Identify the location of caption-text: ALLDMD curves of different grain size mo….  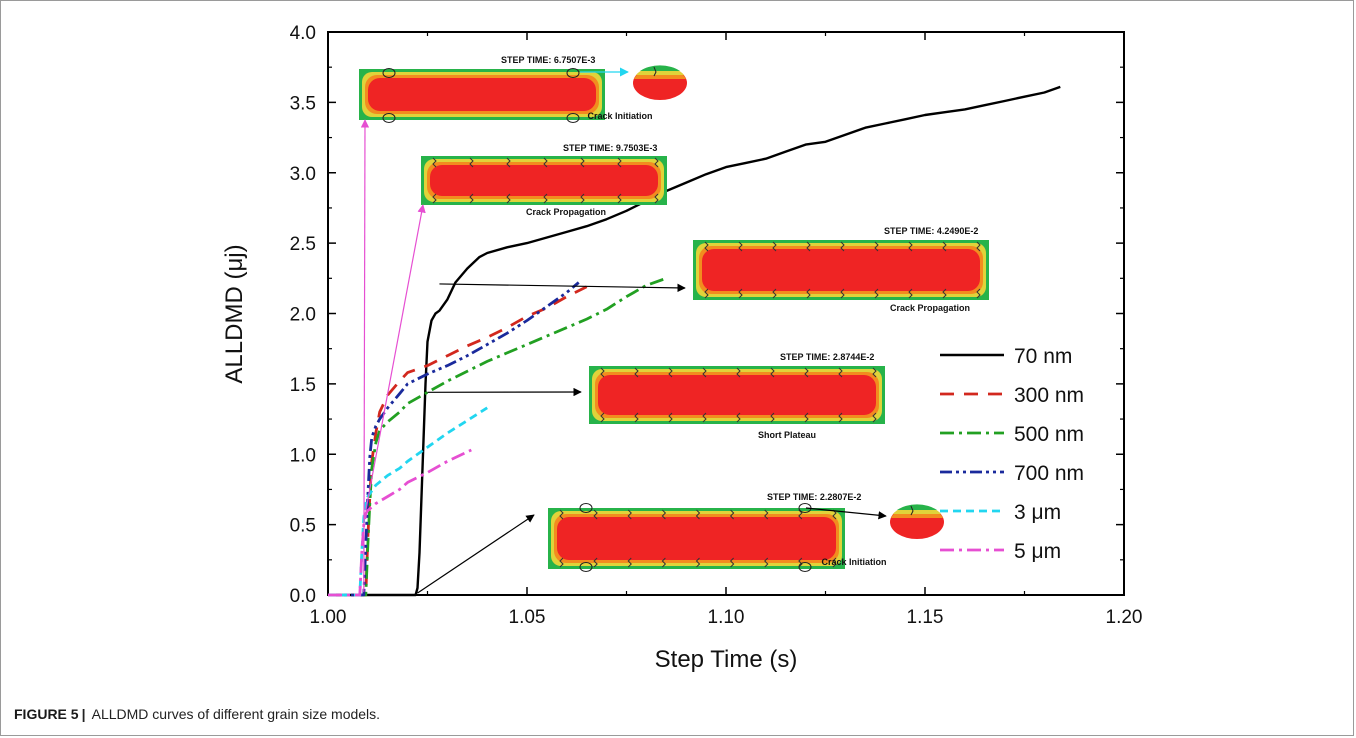
(236, 714).